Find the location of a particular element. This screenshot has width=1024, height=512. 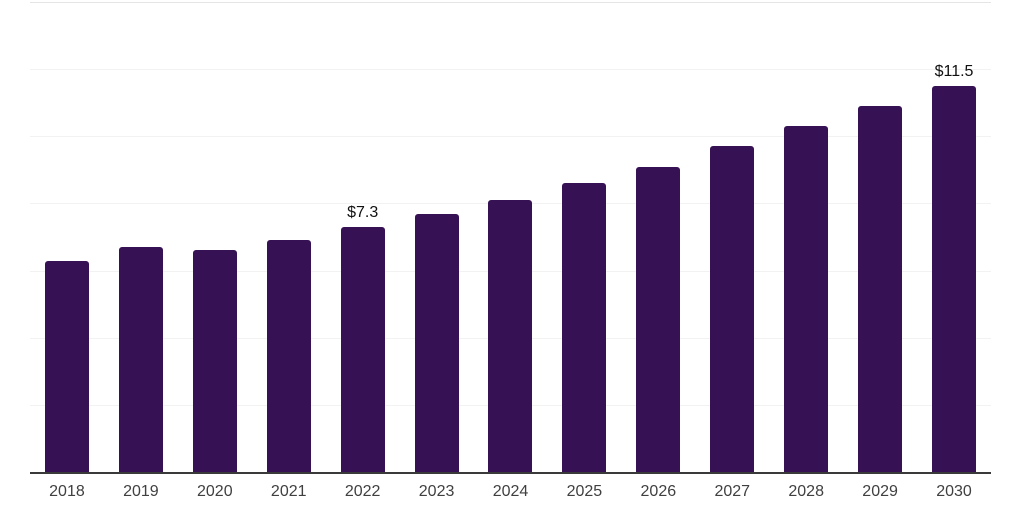

x-tick-label: 2024 is located at coordinates (510, 491).